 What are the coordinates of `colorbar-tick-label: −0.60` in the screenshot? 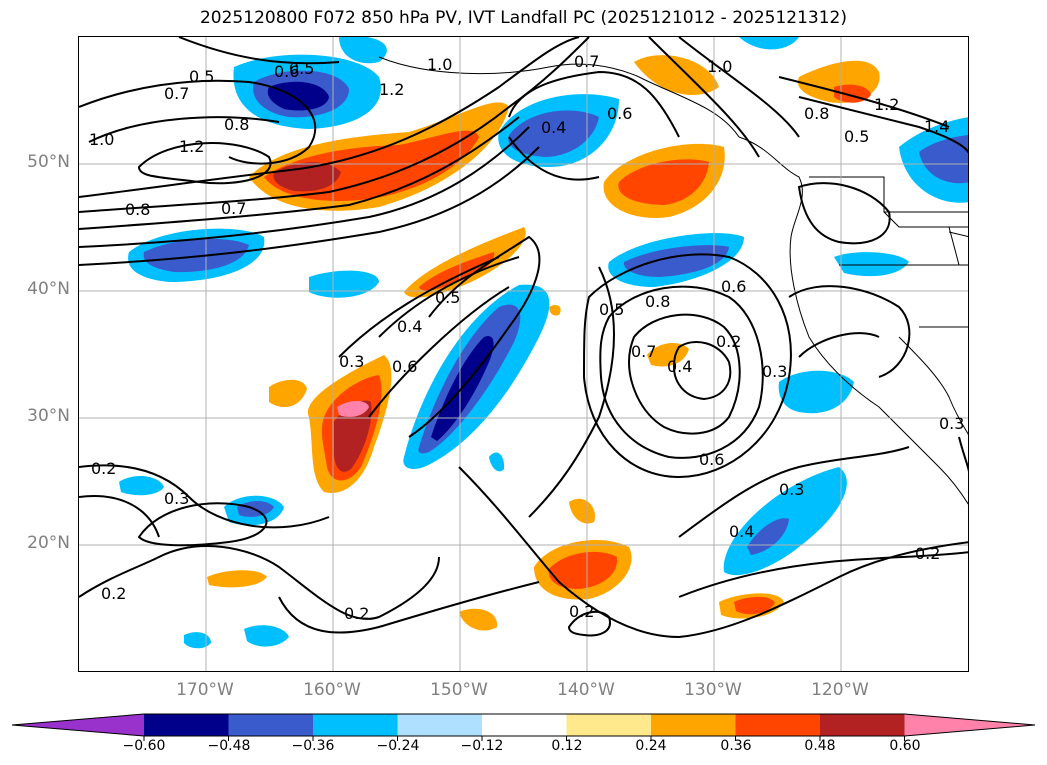 It's located at (144, 746).